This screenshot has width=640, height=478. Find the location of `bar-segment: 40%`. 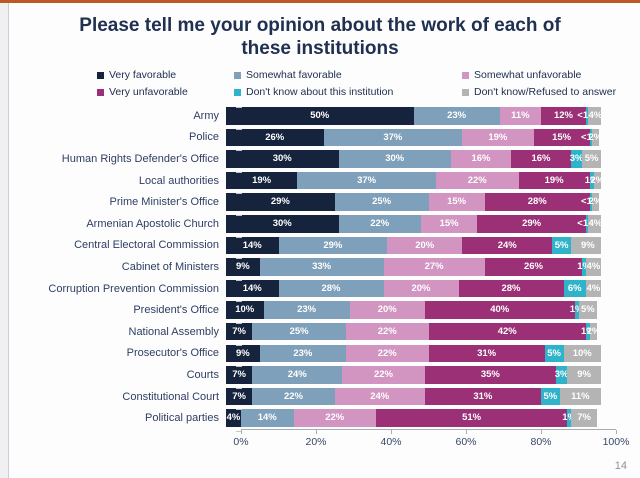

bar-segment: 40% is located at coordinates (499, 310).